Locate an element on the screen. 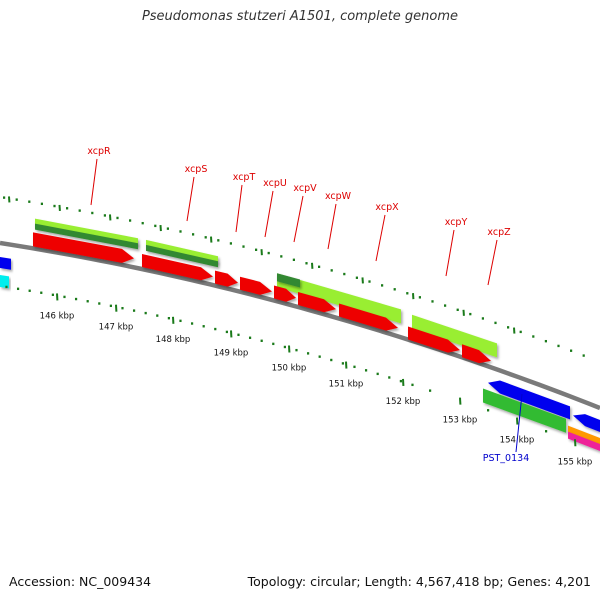 The height and width of the screenshot is (600, 600). blue-gene-feature is located at coordinates (5, 263).